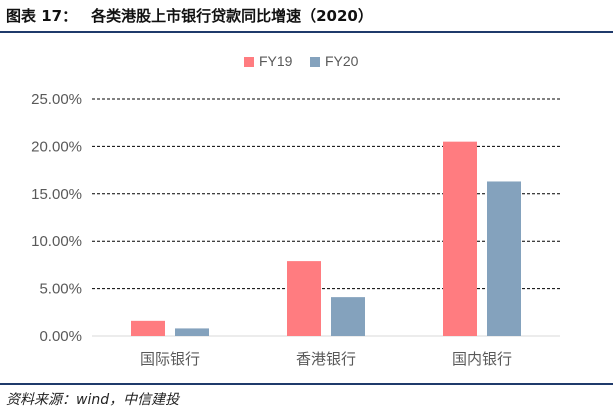 This screenshot has width=613, height=417. Describe the element at coordinates (170, 359) in the screenshot. I see `x-tick-label: 国际银行` at that location.